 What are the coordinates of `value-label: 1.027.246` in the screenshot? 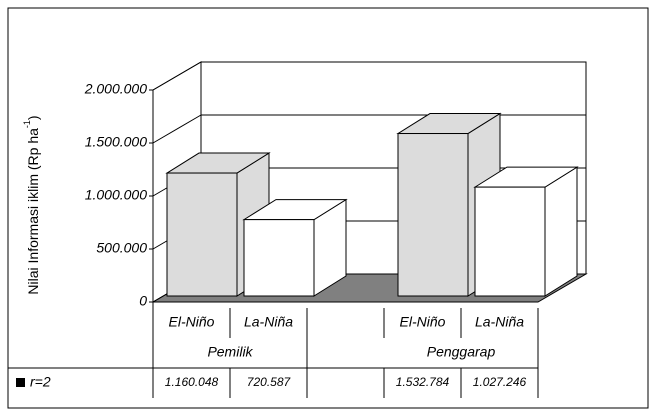 It's located at (500, 382).